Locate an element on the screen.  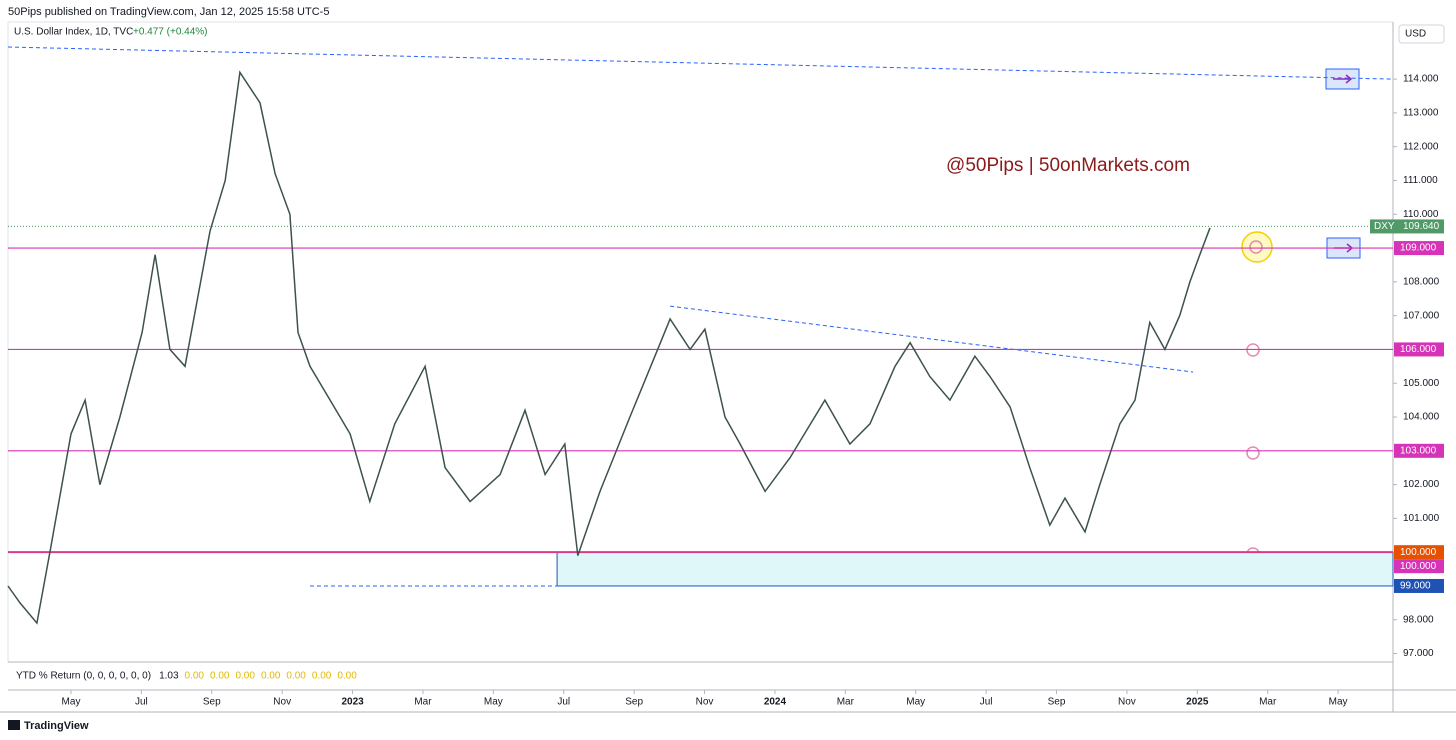
y-tick-label: 105.000 is located at coordinates (1421, 383).